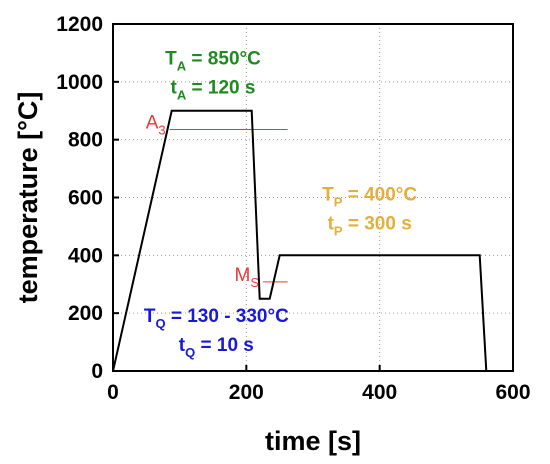 The height and width of the screenshot is (464, 550). What do you see at coordinates (113, 392) in the screenshot?
I see `x-tick-label: 0` at bounding box center [113, 392].